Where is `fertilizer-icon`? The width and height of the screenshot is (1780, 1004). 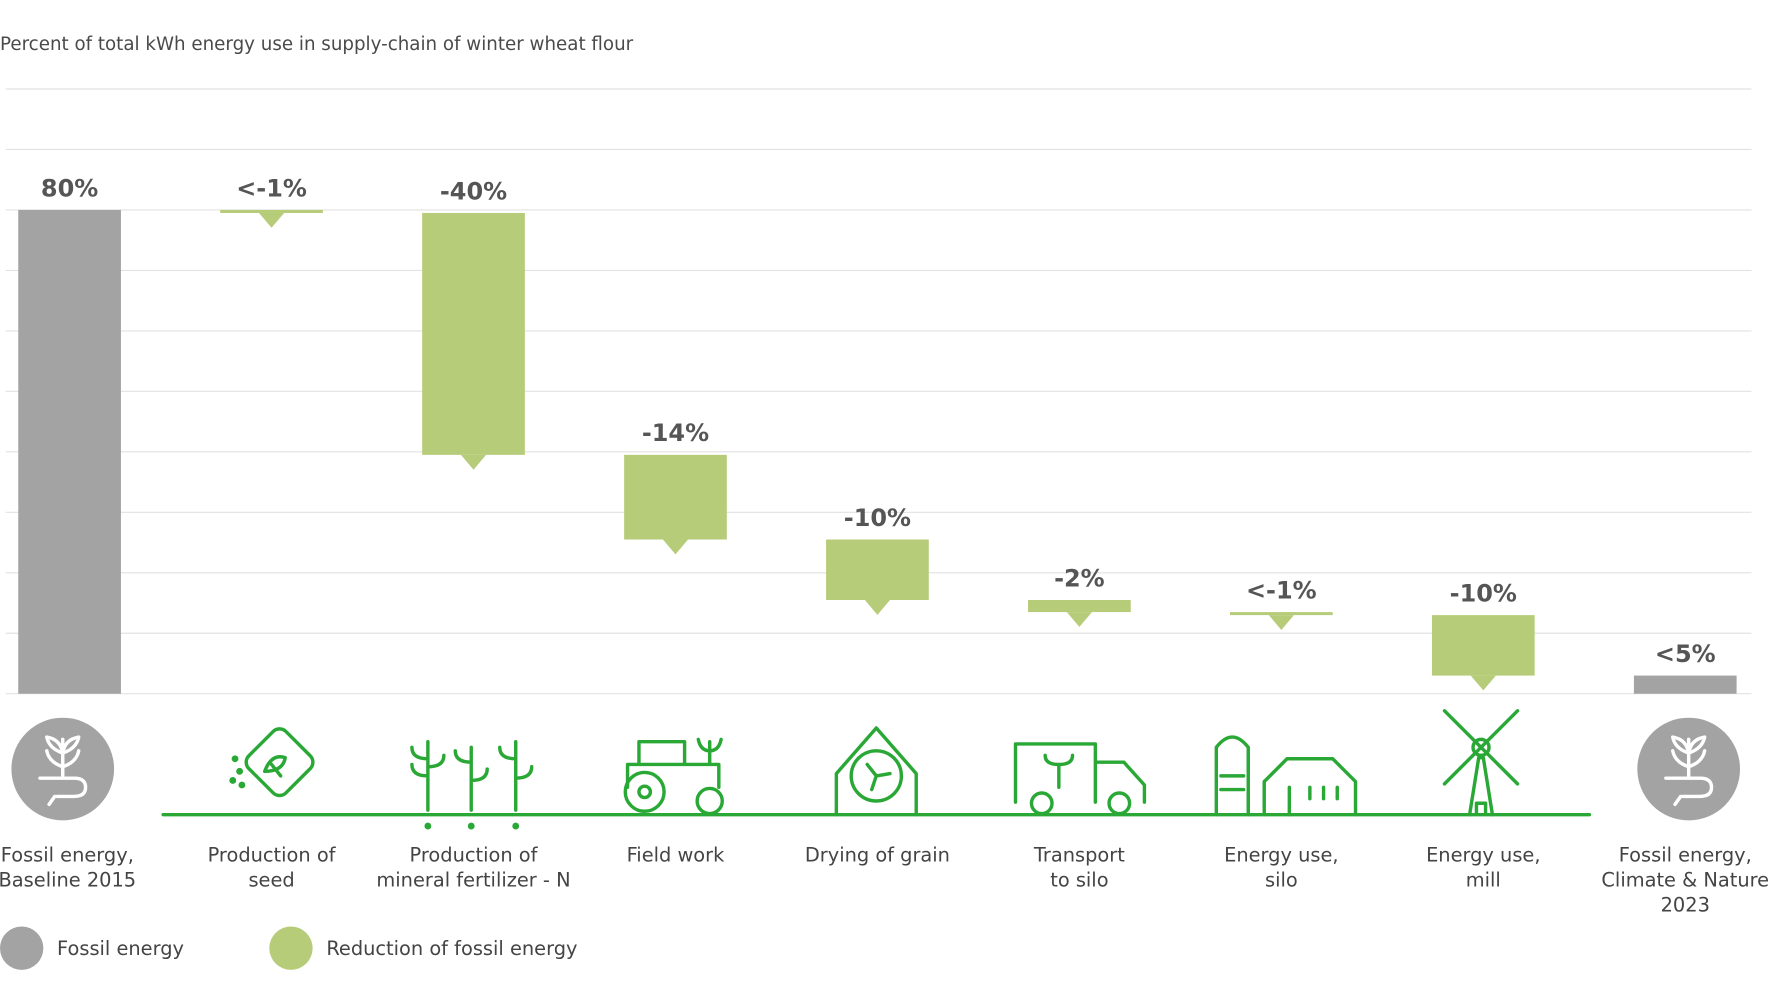 fertilizer-icon is located at coordinates (472, 784).